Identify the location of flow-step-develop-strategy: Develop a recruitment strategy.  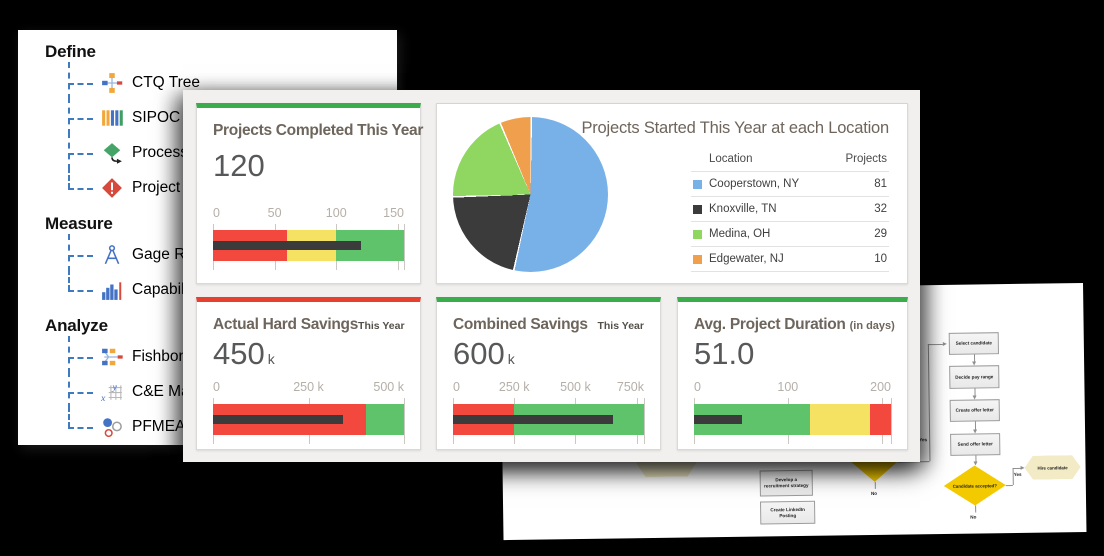
(786, 483).